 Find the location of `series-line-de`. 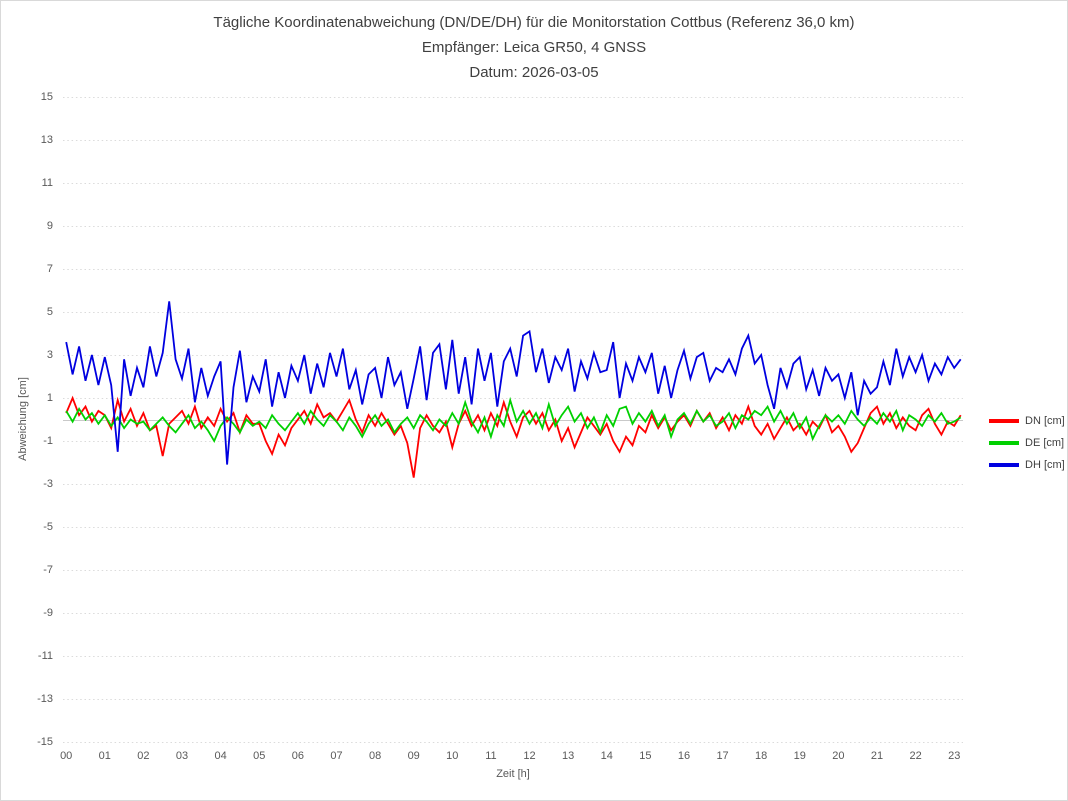

series-line-de is located at coordinates (513, 419).